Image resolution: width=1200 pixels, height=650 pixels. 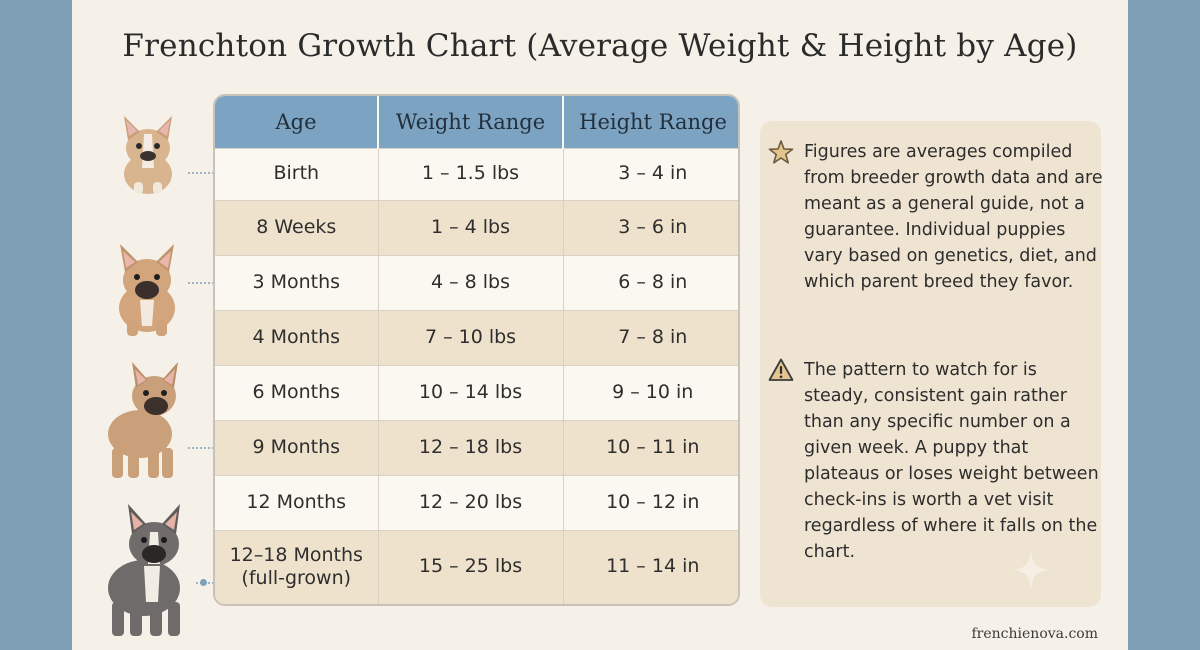 What do you see at coordinates (650, 447) in the screenshot?
I see `height-cell: 10 – 11 in` at bounding box center [650, 447].